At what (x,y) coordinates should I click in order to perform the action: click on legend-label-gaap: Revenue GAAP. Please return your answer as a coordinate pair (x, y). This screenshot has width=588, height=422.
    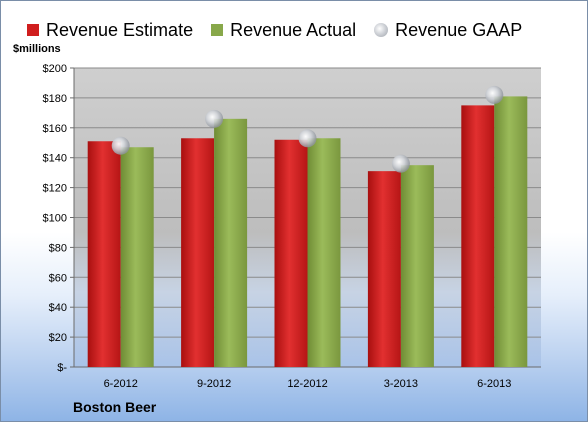
    Looking at the image, I should click on (459, 29).